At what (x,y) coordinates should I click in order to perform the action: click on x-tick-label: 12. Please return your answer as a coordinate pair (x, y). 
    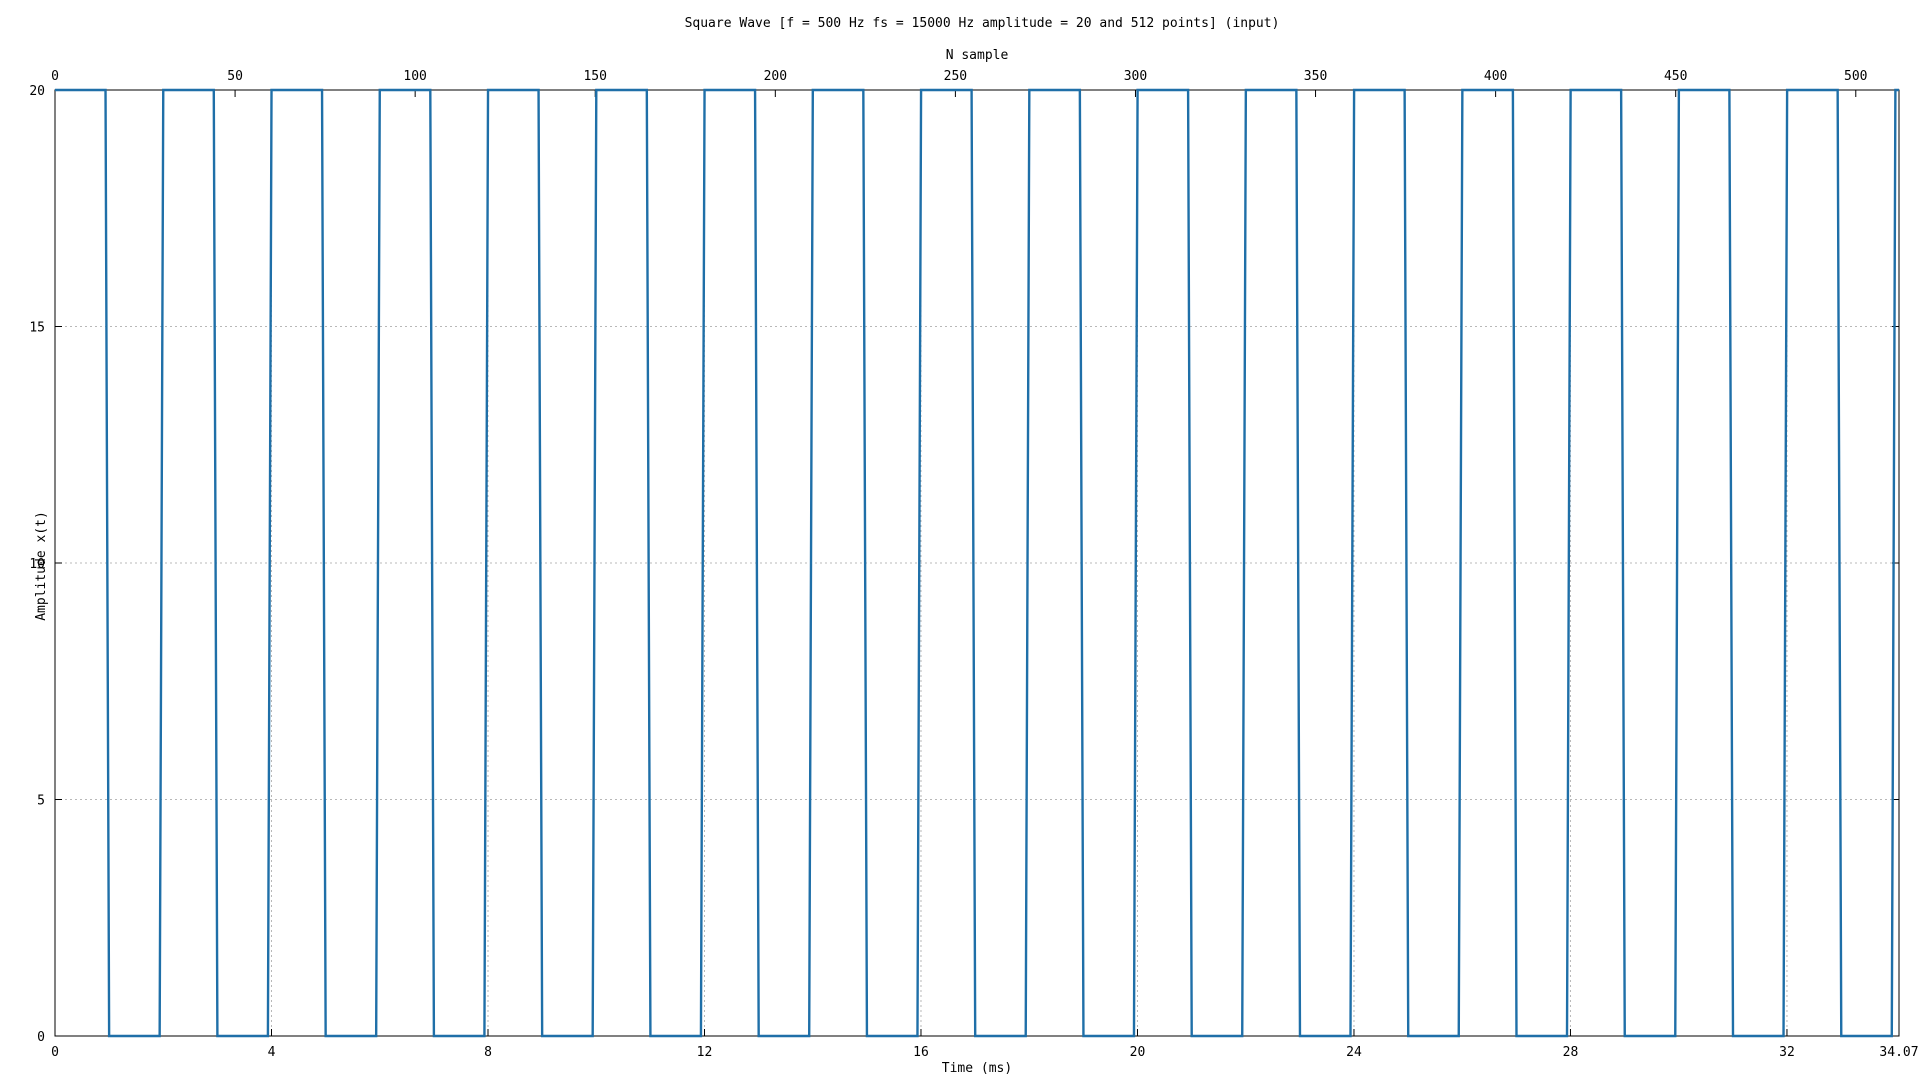
    Looking at the image, I should click on (705, 1052).